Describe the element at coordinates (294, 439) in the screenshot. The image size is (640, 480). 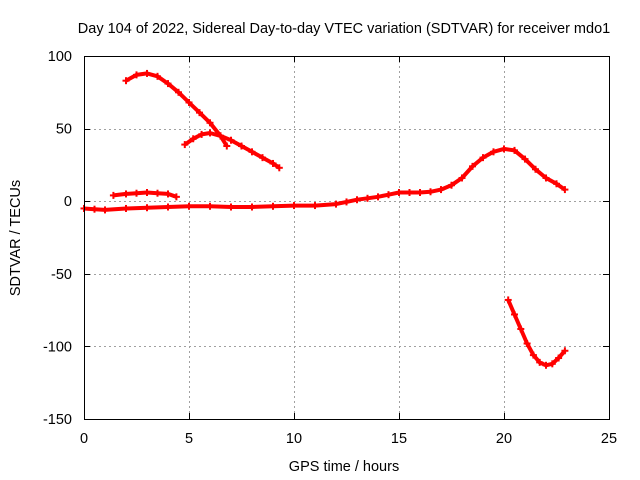
I see `x-tick-label: 10` at that location.